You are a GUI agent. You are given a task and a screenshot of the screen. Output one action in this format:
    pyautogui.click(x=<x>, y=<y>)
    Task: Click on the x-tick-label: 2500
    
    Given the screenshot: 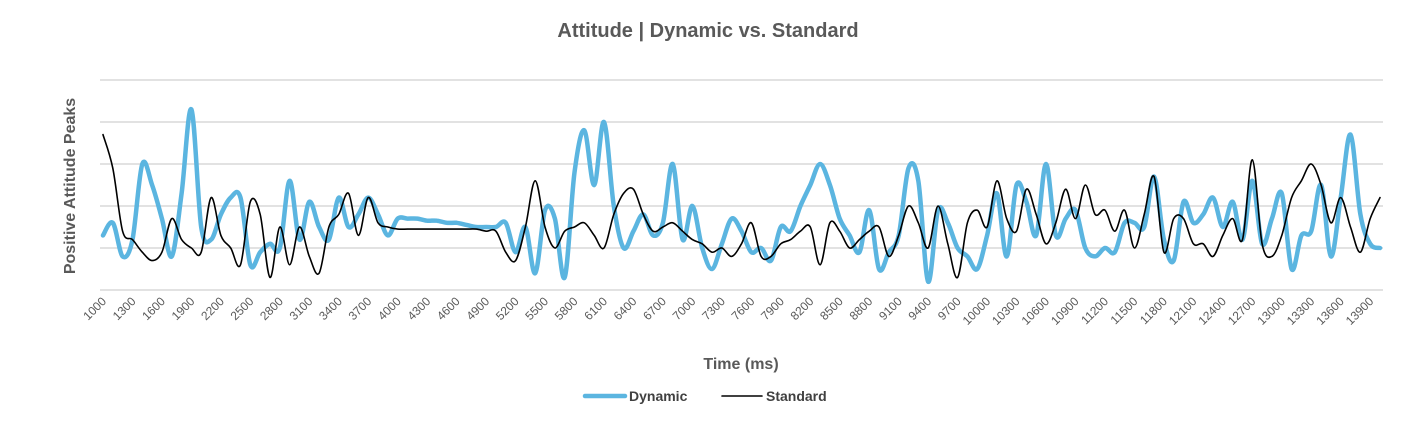 What is the action you would take?
    pyautogui.click(x=242, y=308)
    